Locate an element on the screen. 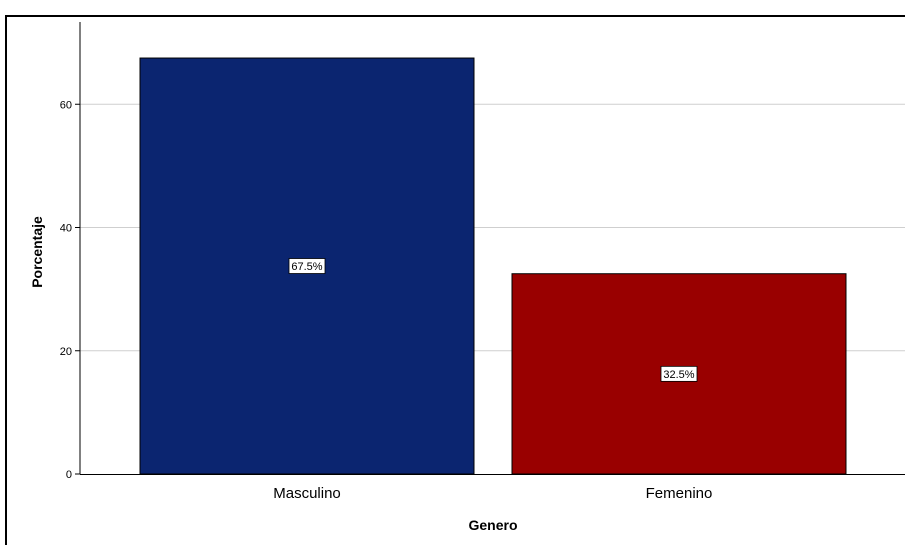 The image size is (905, 545). y-tick-label: 20 is located at coordinates (66, 352).